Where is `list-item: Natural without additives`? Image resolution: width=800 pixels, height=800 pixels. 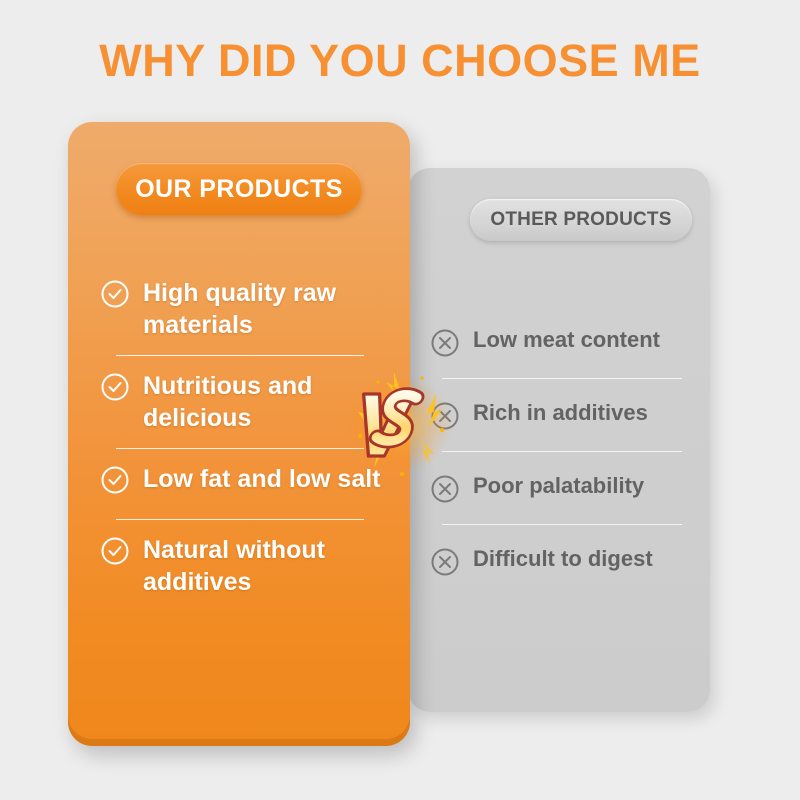 list-item: Natural without additives is located at coordinates (245, 566).